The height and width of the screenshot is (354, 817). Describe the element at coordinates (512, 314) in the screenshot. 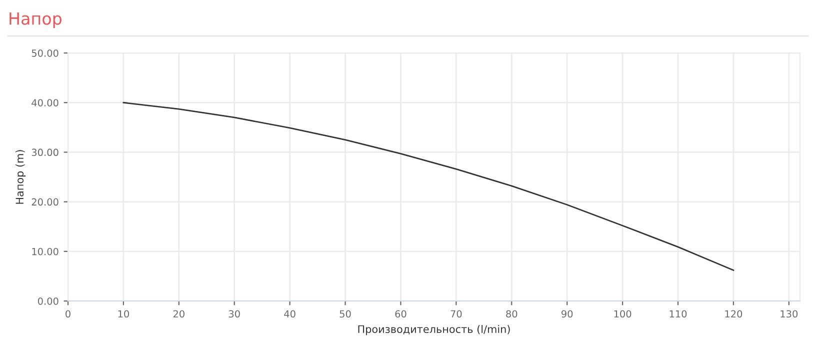

I see `x-tick-label: 80` at that location.